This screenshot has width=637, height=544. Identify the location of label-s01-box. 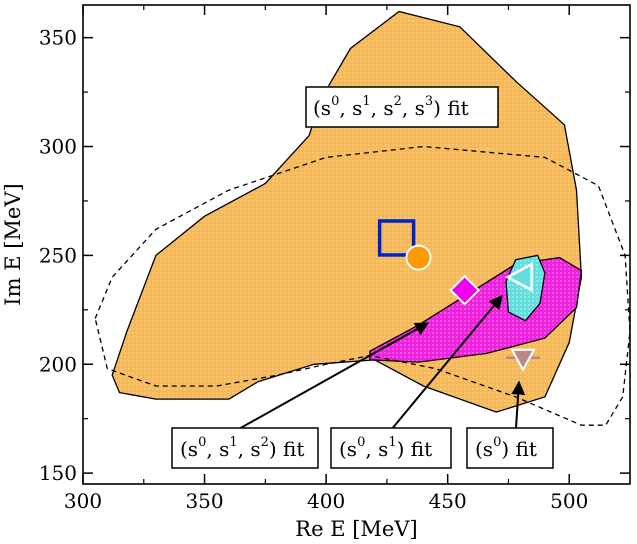
(391, 448).